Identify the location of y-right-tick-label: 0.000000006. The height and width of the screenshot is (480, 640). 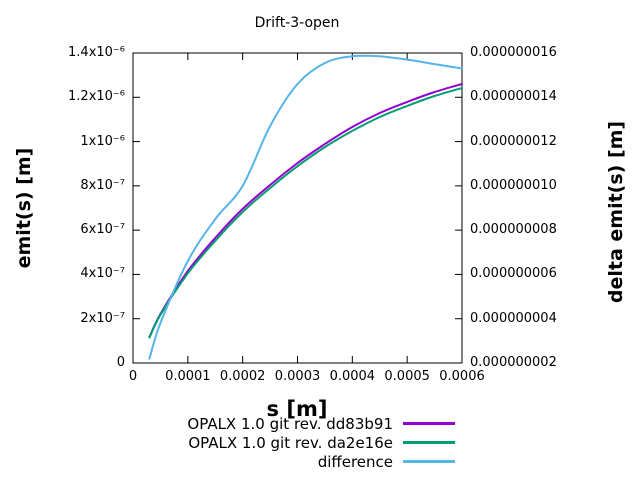
(513, 274).